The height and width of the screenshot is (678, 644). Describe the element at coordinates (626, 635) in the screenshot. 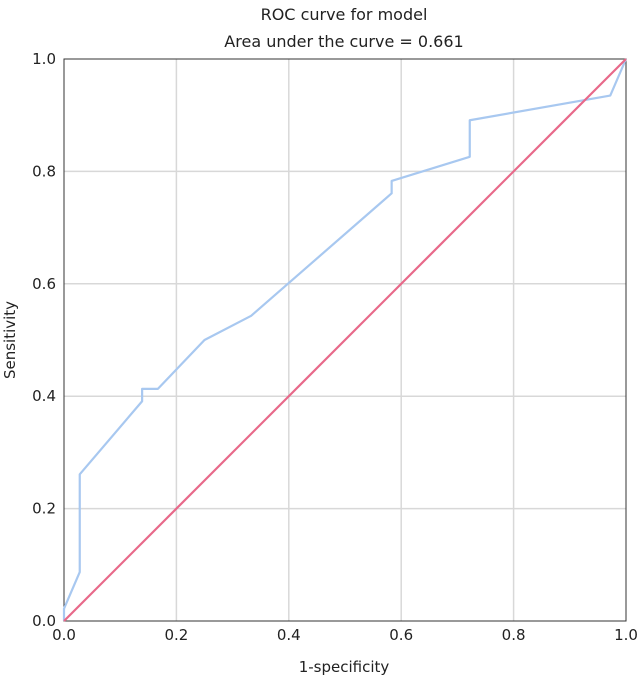

I see `x-tick-label: 1.0` at that location.